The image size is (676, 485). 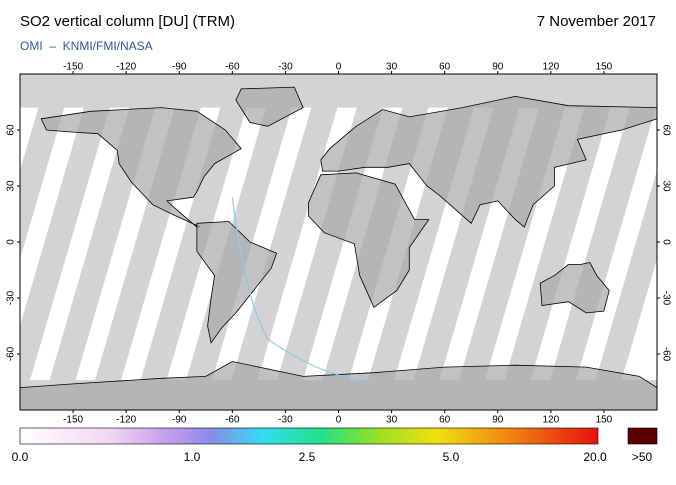 What do you see at coordinates (298, 289) in the screenshot?
I see `so2-trail` at bounding box center [298, 289].